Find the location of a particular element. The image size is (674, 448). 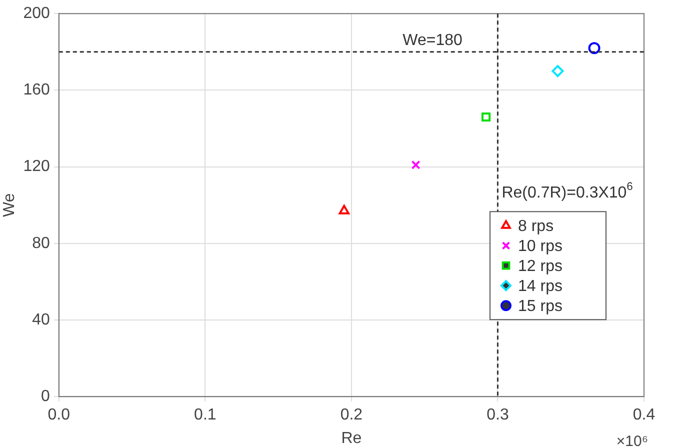

x-tick-label: 0.1 is located at coordinates (205, 415).